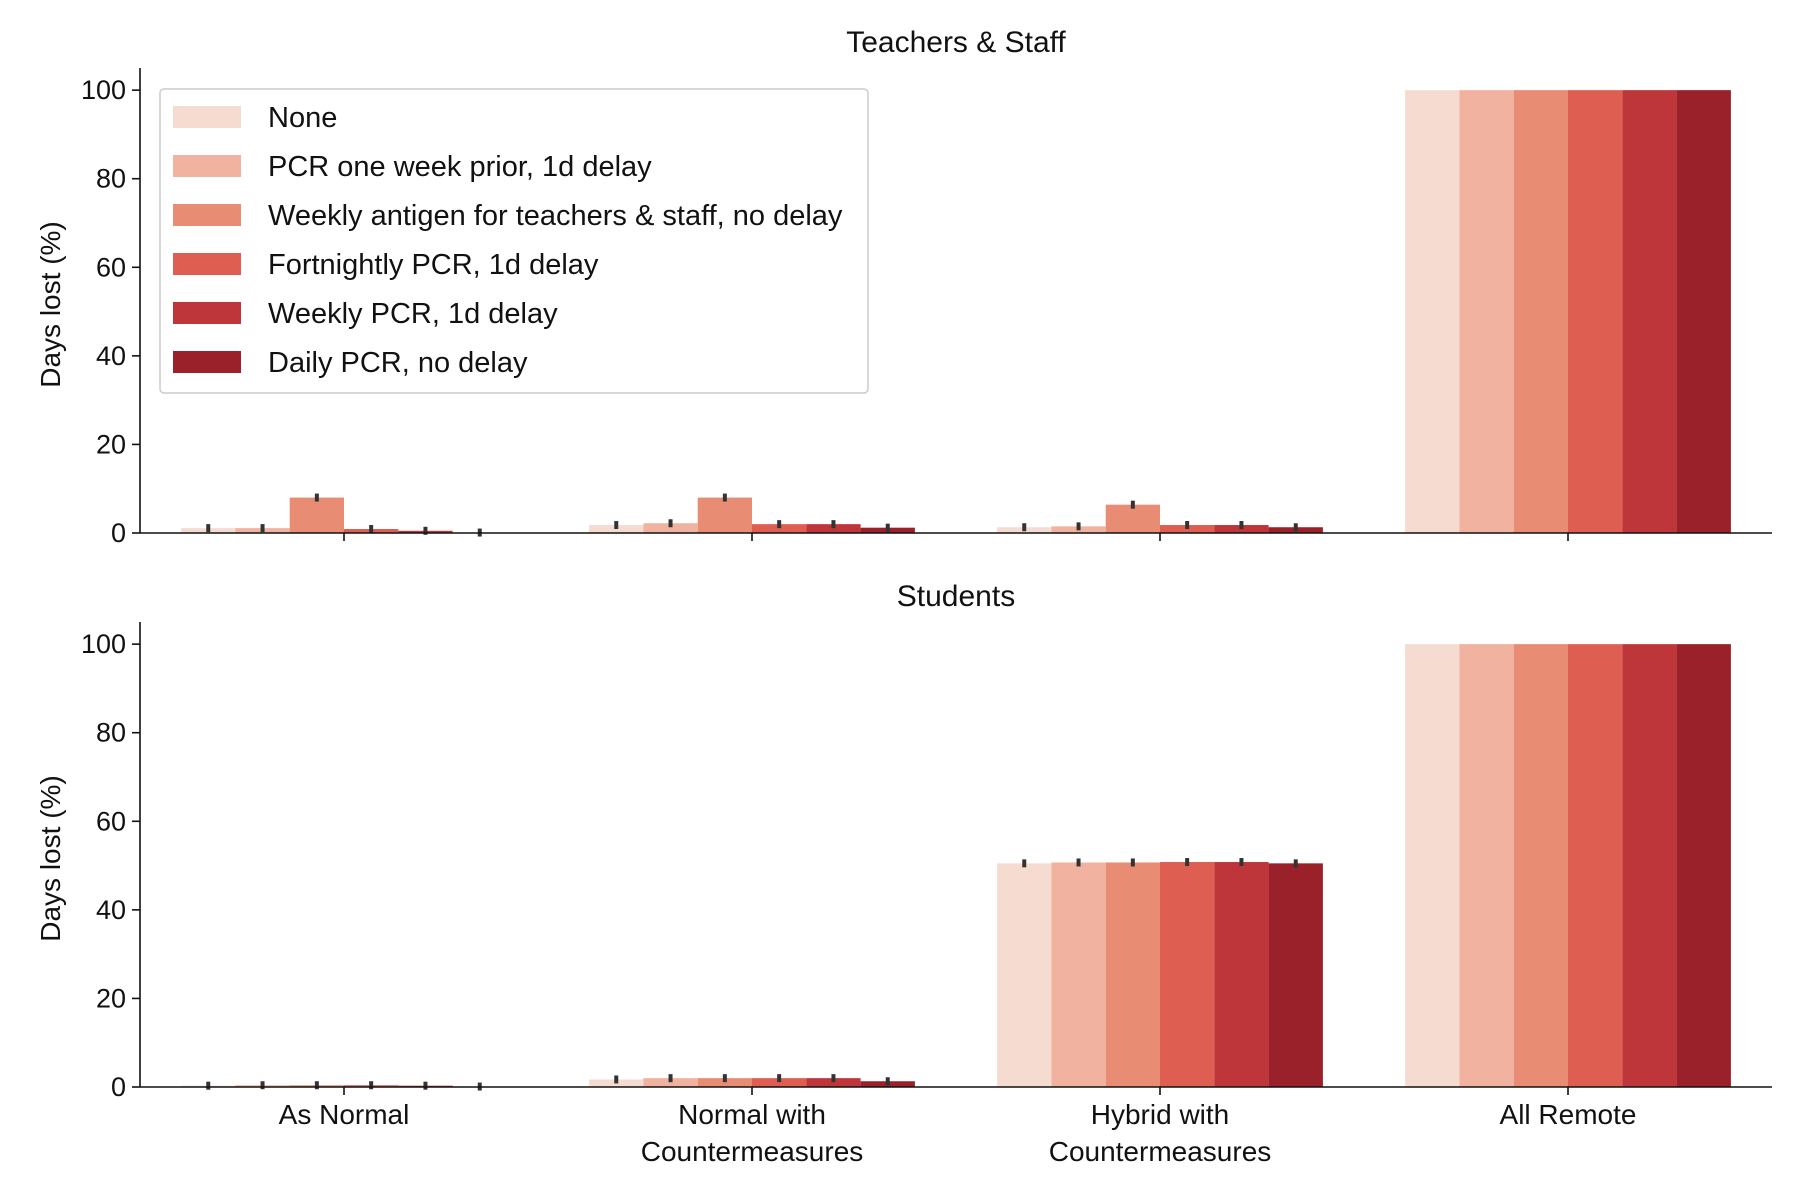 The width and height of the screenshot is (1800, 1200). What do you see at coordinates (344, 1114) in the screenshot?
I see `x-tick-label: As Normal` at bounding box center [344, 1114].